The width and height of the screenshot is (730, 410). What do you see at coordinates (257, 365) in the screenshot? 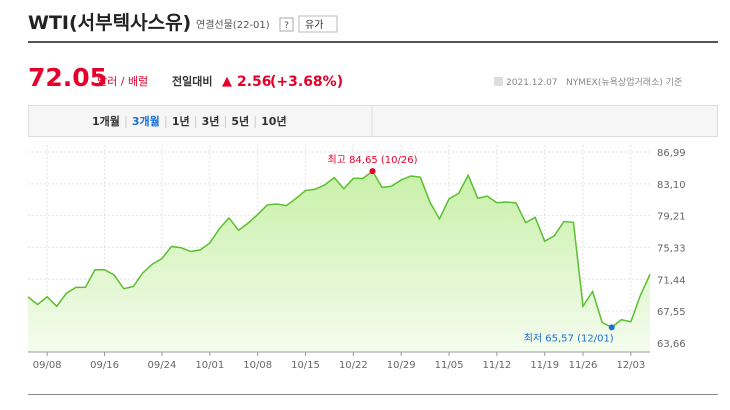
I see `x-tick-label: 10/08` at bounding box center [257, 365].